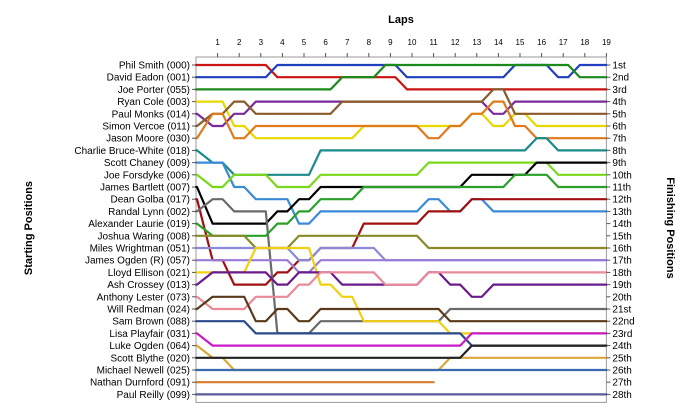 The width and height of the screenshot is (700, 420). What do you see at coordinates (151, 200) in the screenshot?
I see `driver-label: Dean Golba (017)` at bounding box center [151, 200].